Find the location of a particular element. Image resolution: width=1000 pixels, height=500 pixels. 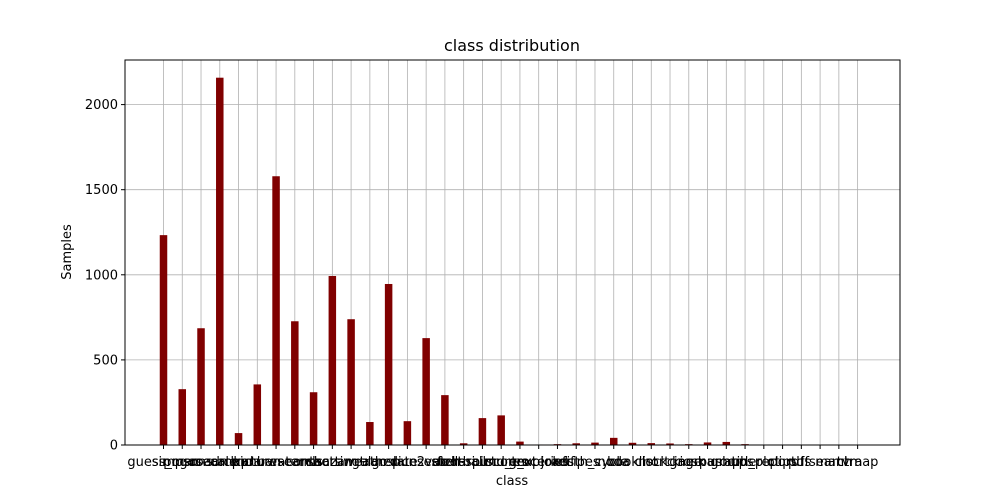

x-tick-label: picturesearch is located at coordinates (276, 462).